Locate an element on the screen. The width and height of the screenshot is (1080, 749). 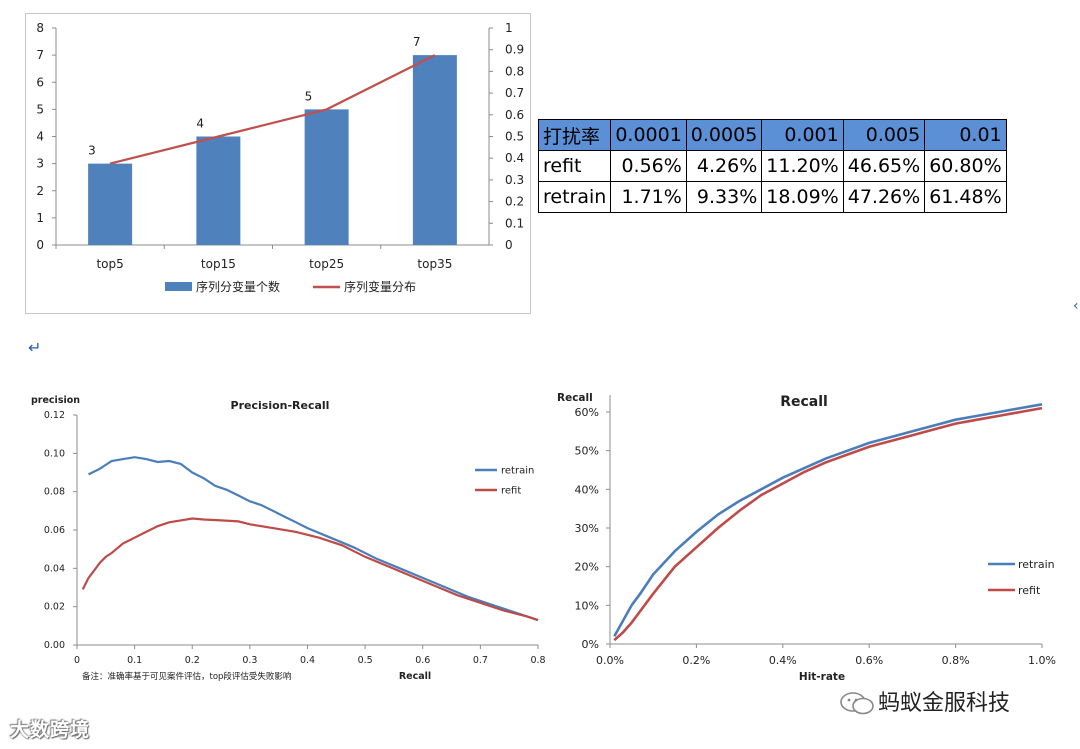
y-axis-title: Recall is located at coordinates (575, 398).